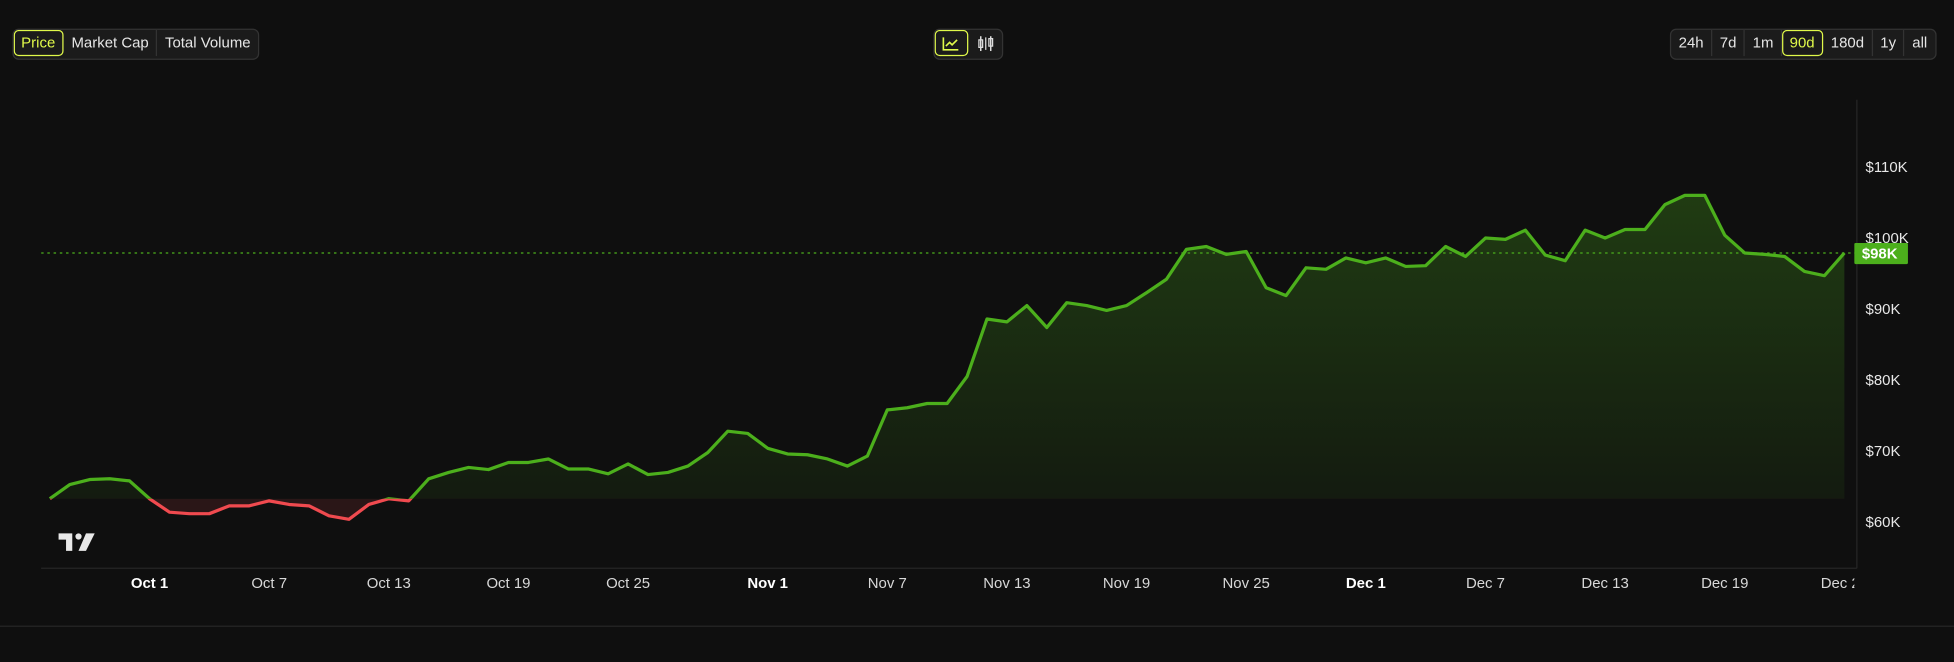  I want to click on current-price-label: $98K, so click(1880, 254).